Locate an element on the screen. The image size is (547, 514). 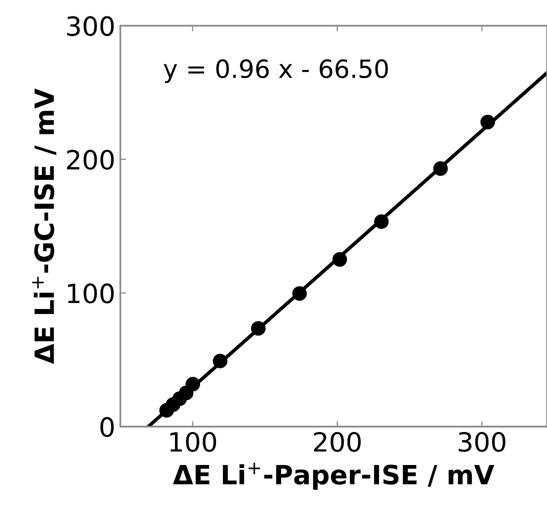
y-tick-label: 200 is located at coordinates (90, 160).